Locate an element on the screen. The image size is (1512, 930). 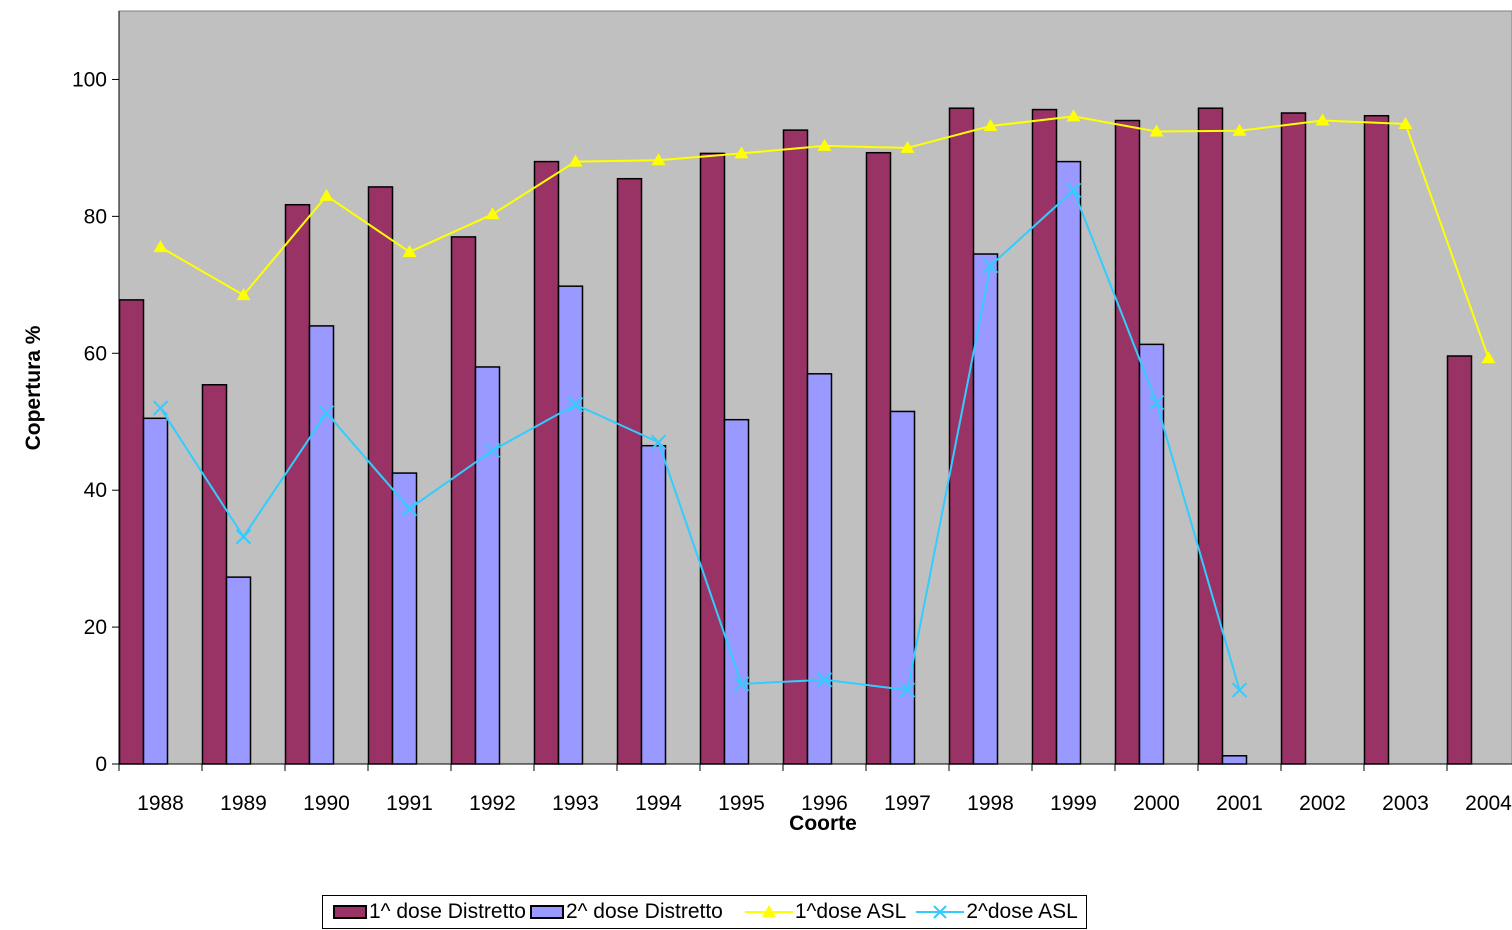
point-dose2-asl-1997 is located at coordinates (907, 690).